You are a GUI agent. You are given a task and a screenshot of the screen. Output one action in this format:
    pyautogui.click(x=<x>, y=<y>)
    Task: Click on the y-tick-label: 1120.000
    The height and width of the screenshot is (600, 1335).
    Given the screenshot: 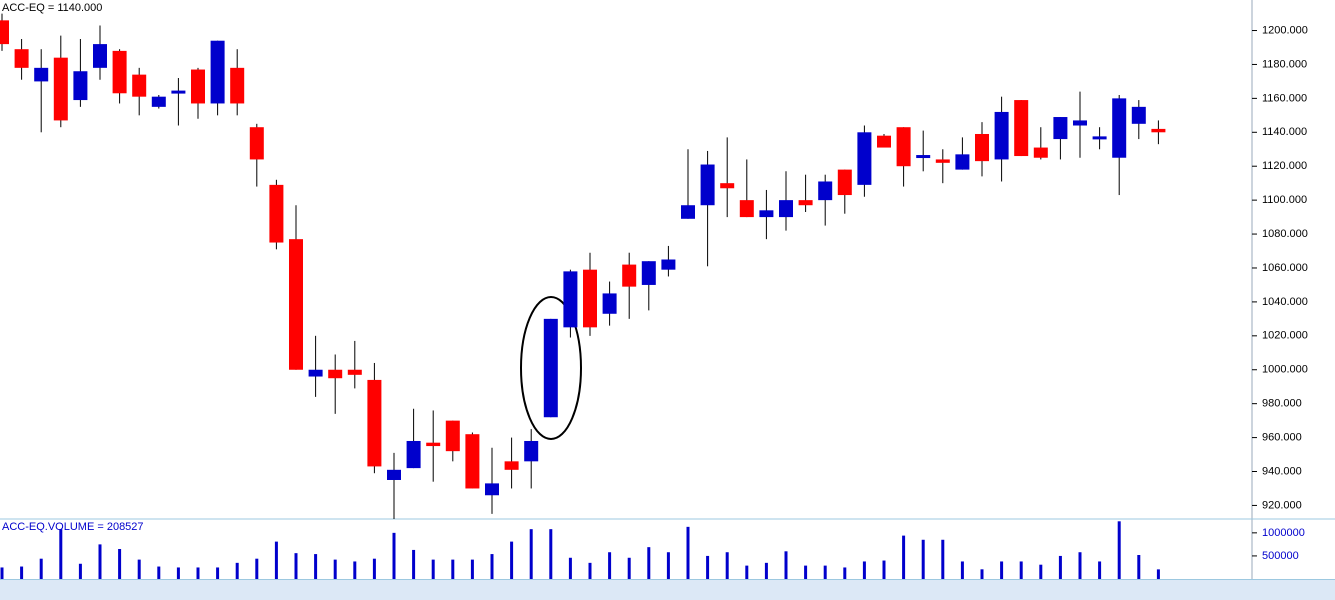 What is the action you would take?
    pyautogui.click(x=1284, y=166)
    